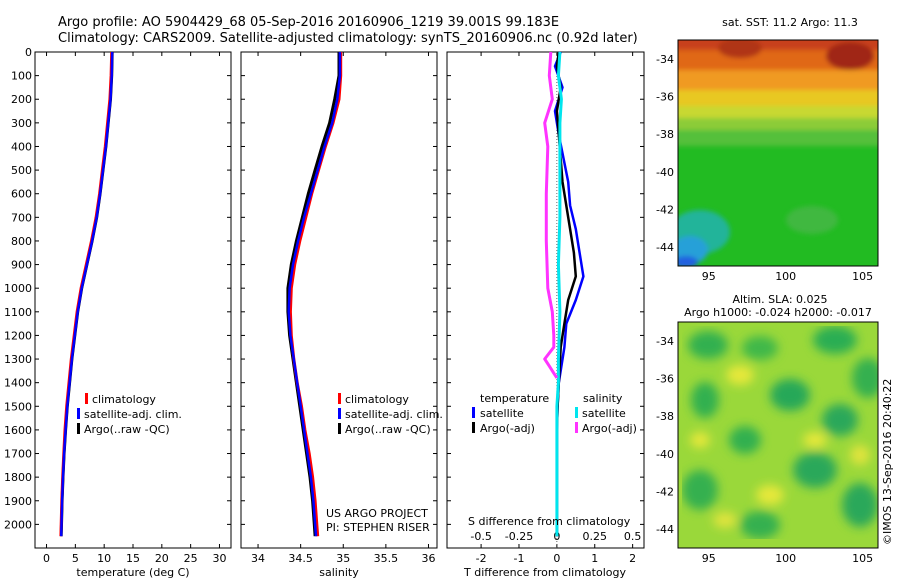  Describe the element at coordinates (78, 413) in the screenshot. I see `legend-swatch-satellite` at that location.